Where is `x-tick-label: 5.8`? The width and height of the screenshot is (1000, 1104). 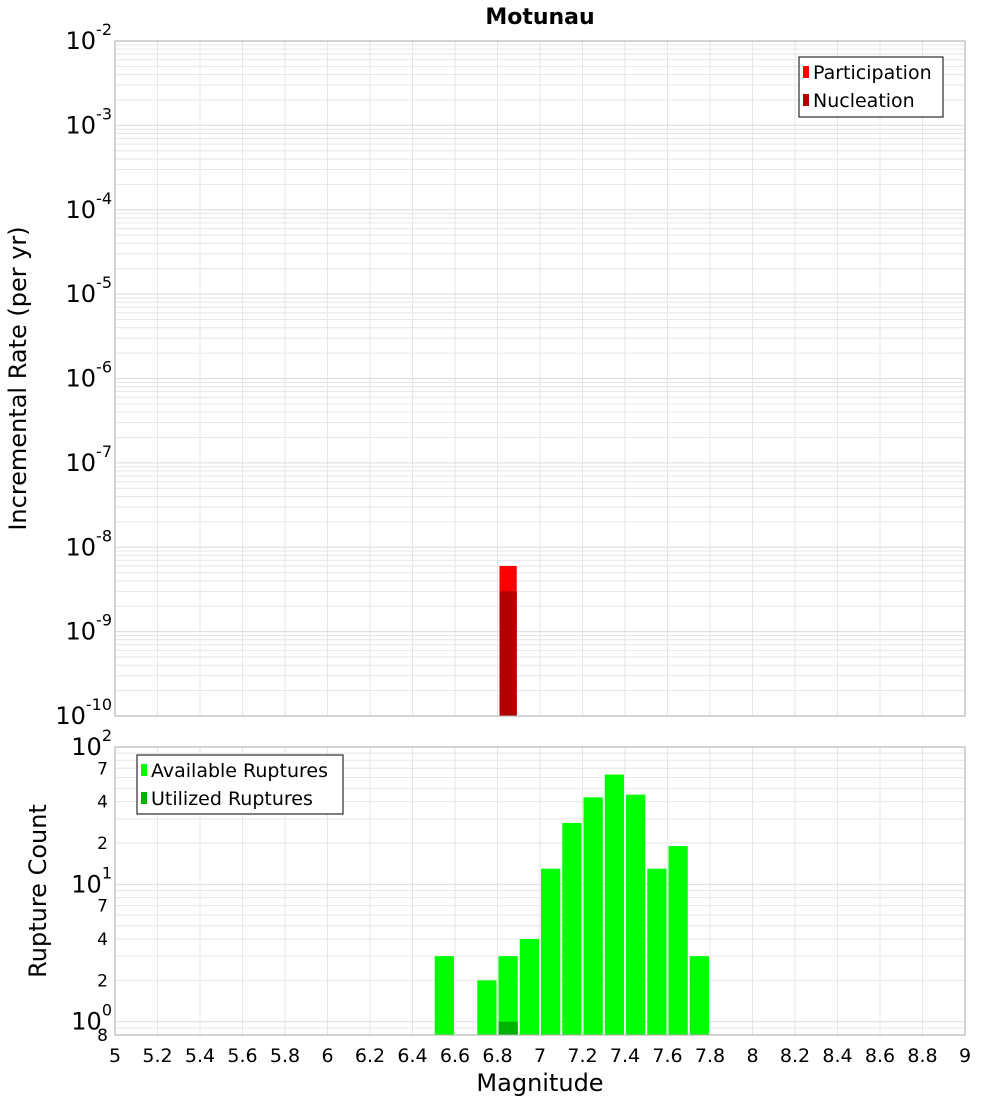 x-tick-label: 5.8 is located at coordinates (285, 1056).